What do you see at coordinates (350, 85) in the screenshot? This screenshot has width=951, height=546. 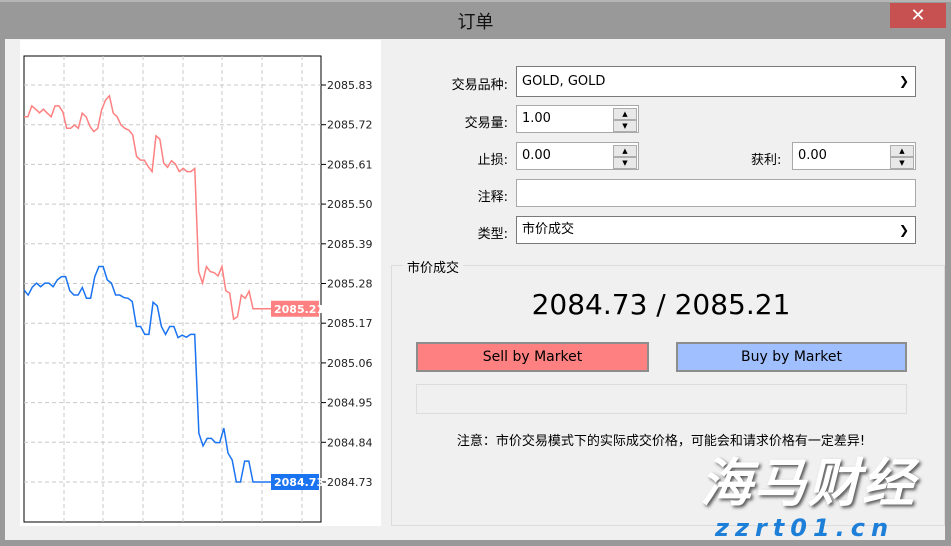 I see `y-tick-label: 2085.83` at bounding box center [350, 85].